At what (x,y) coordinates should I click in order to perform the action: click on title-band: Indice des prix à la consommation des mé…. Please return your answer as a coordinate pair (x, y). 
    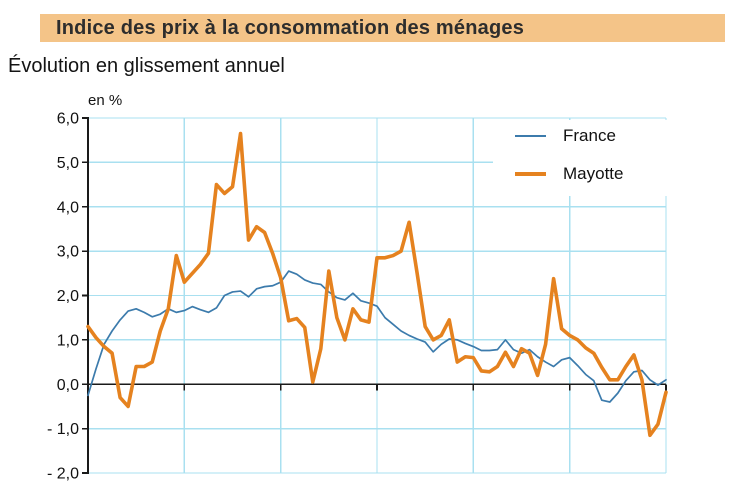
    Looking at the image, I should click on (382, 28).